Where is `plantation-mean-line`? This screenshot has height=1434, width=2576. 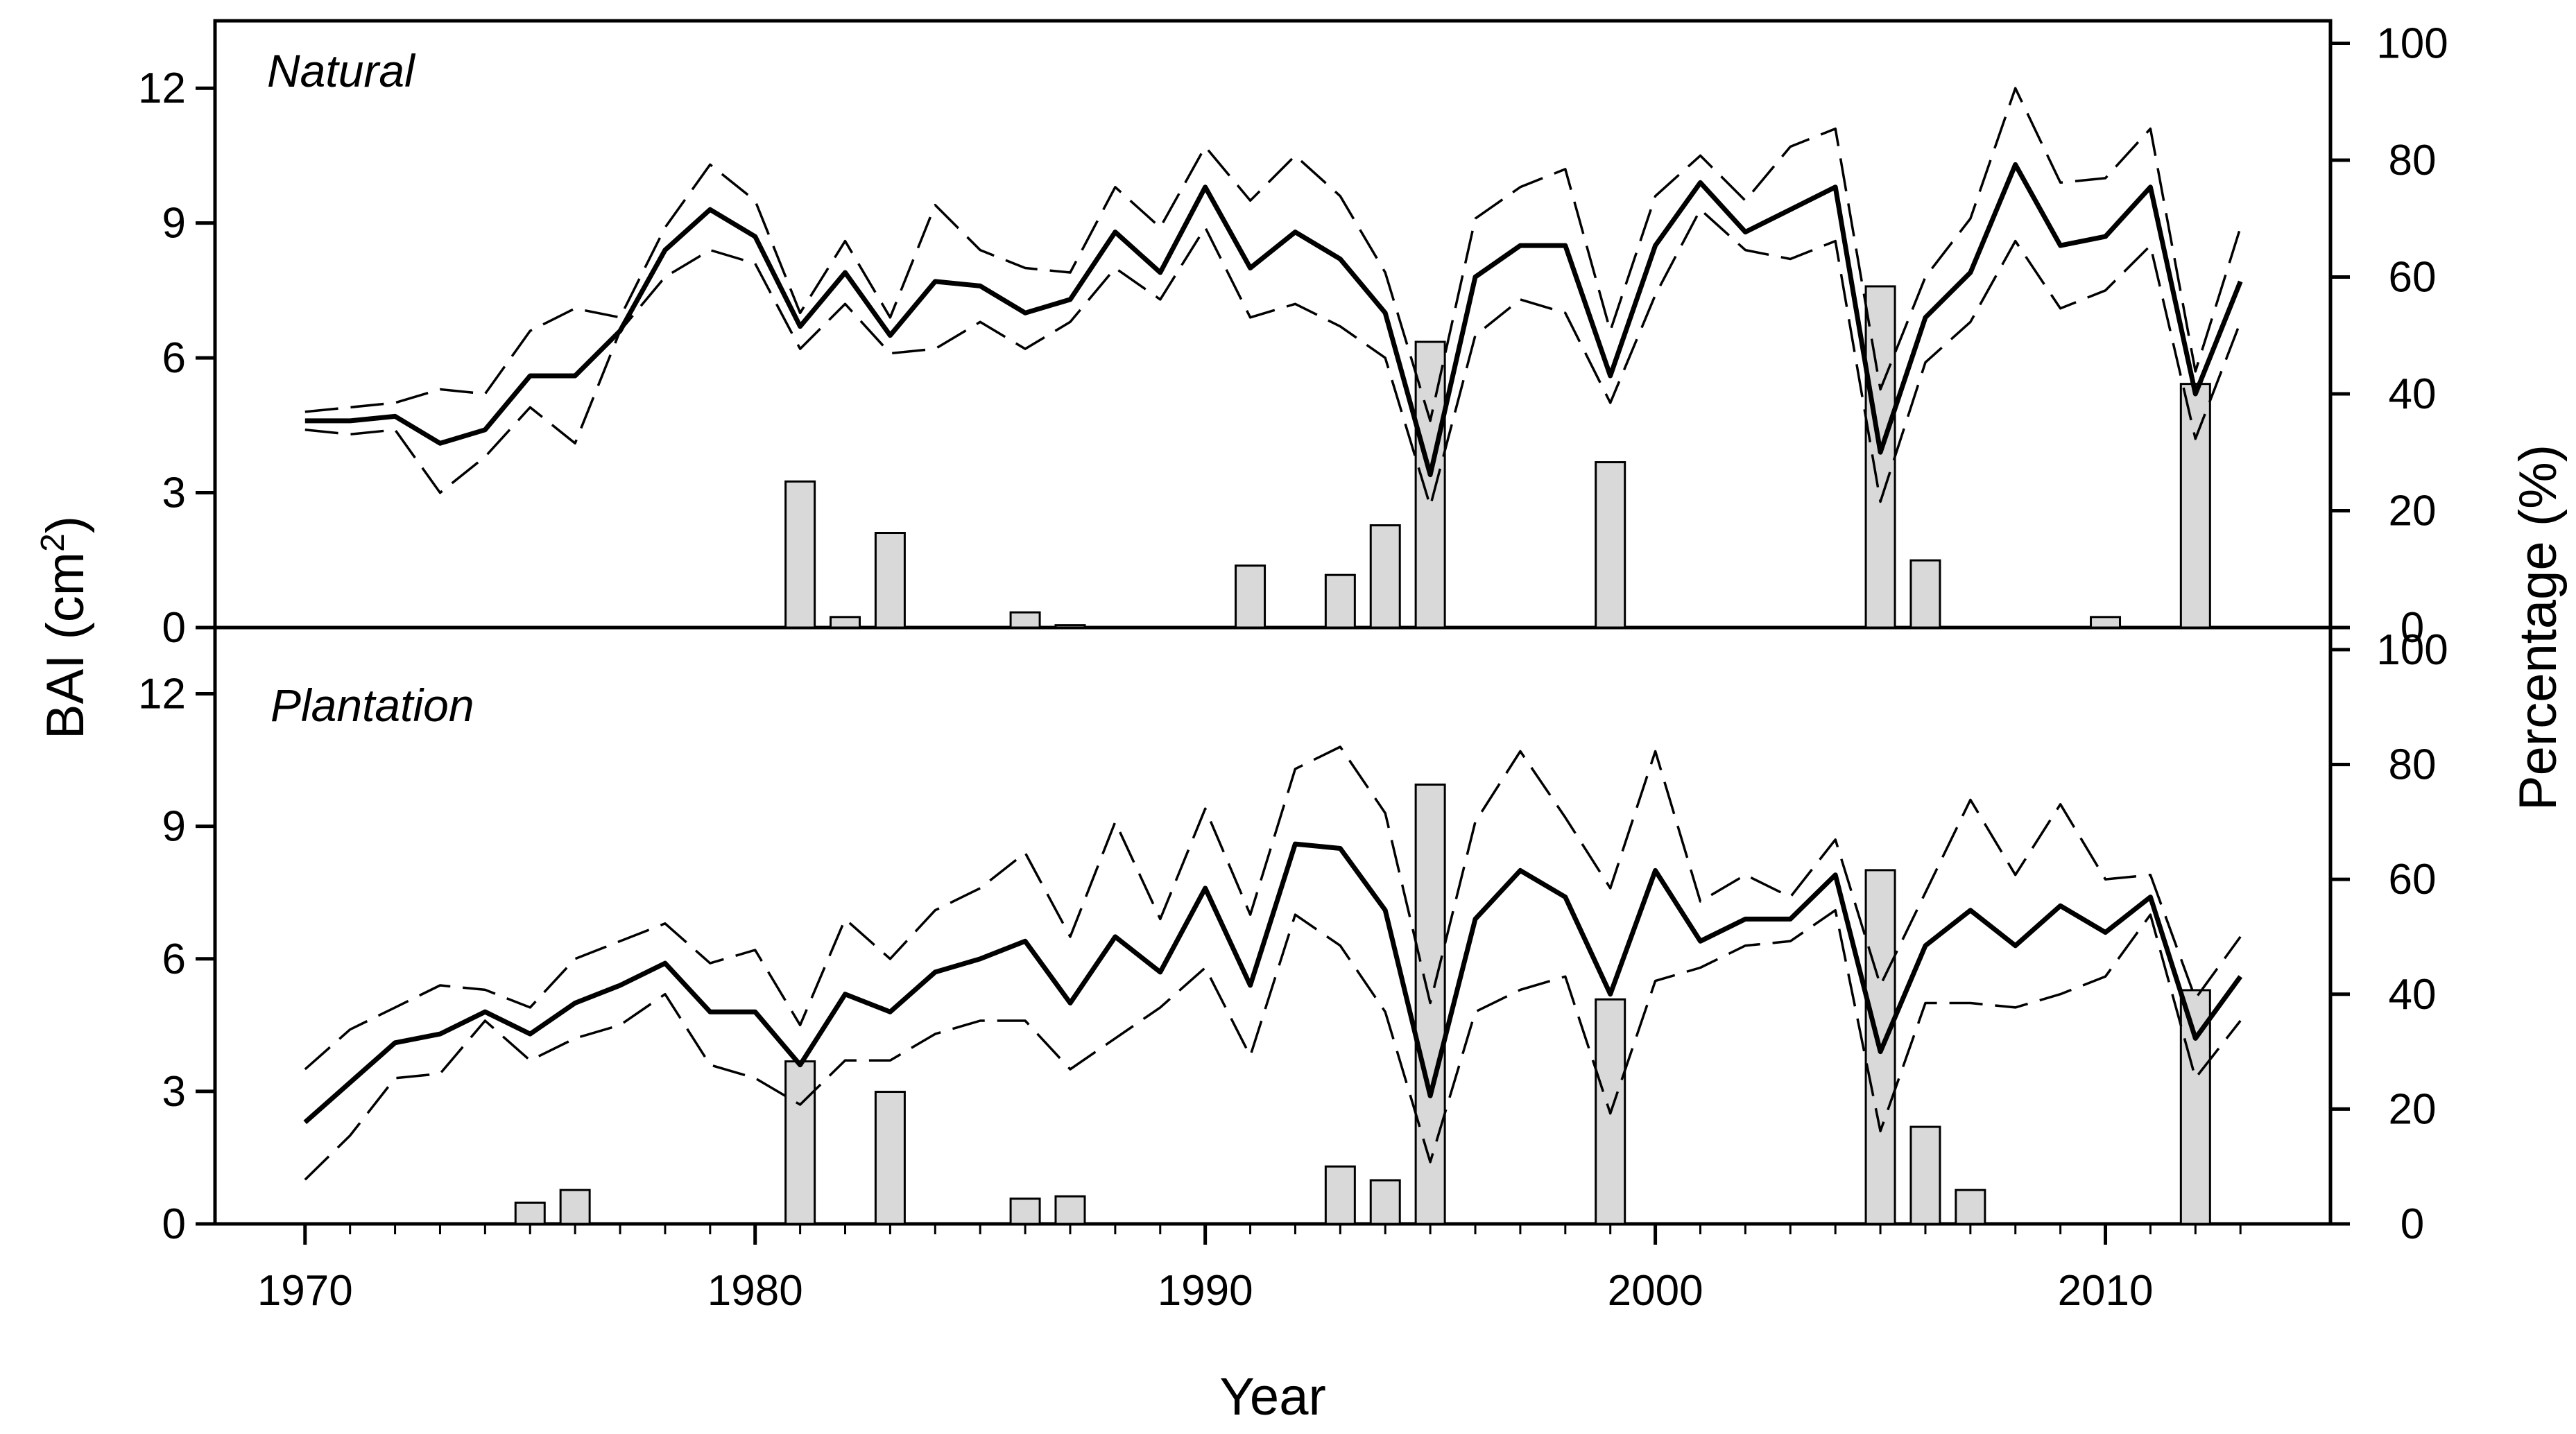 plantation-mean-line is located at coordinates (1273, 983).